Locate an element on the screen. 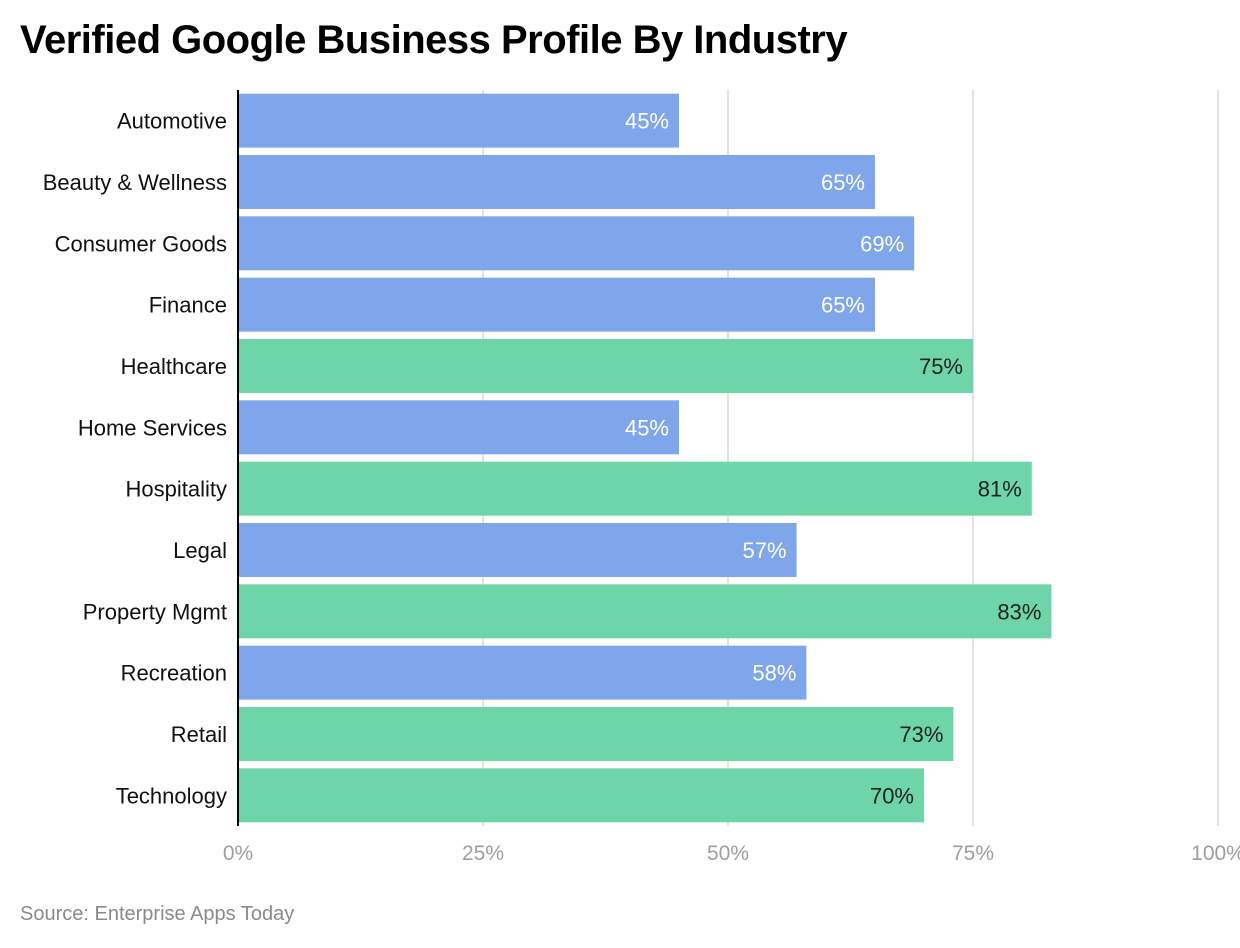 This screenshot has width=1240, height=948. value-label: 58% is located at coordinates (774, 673).